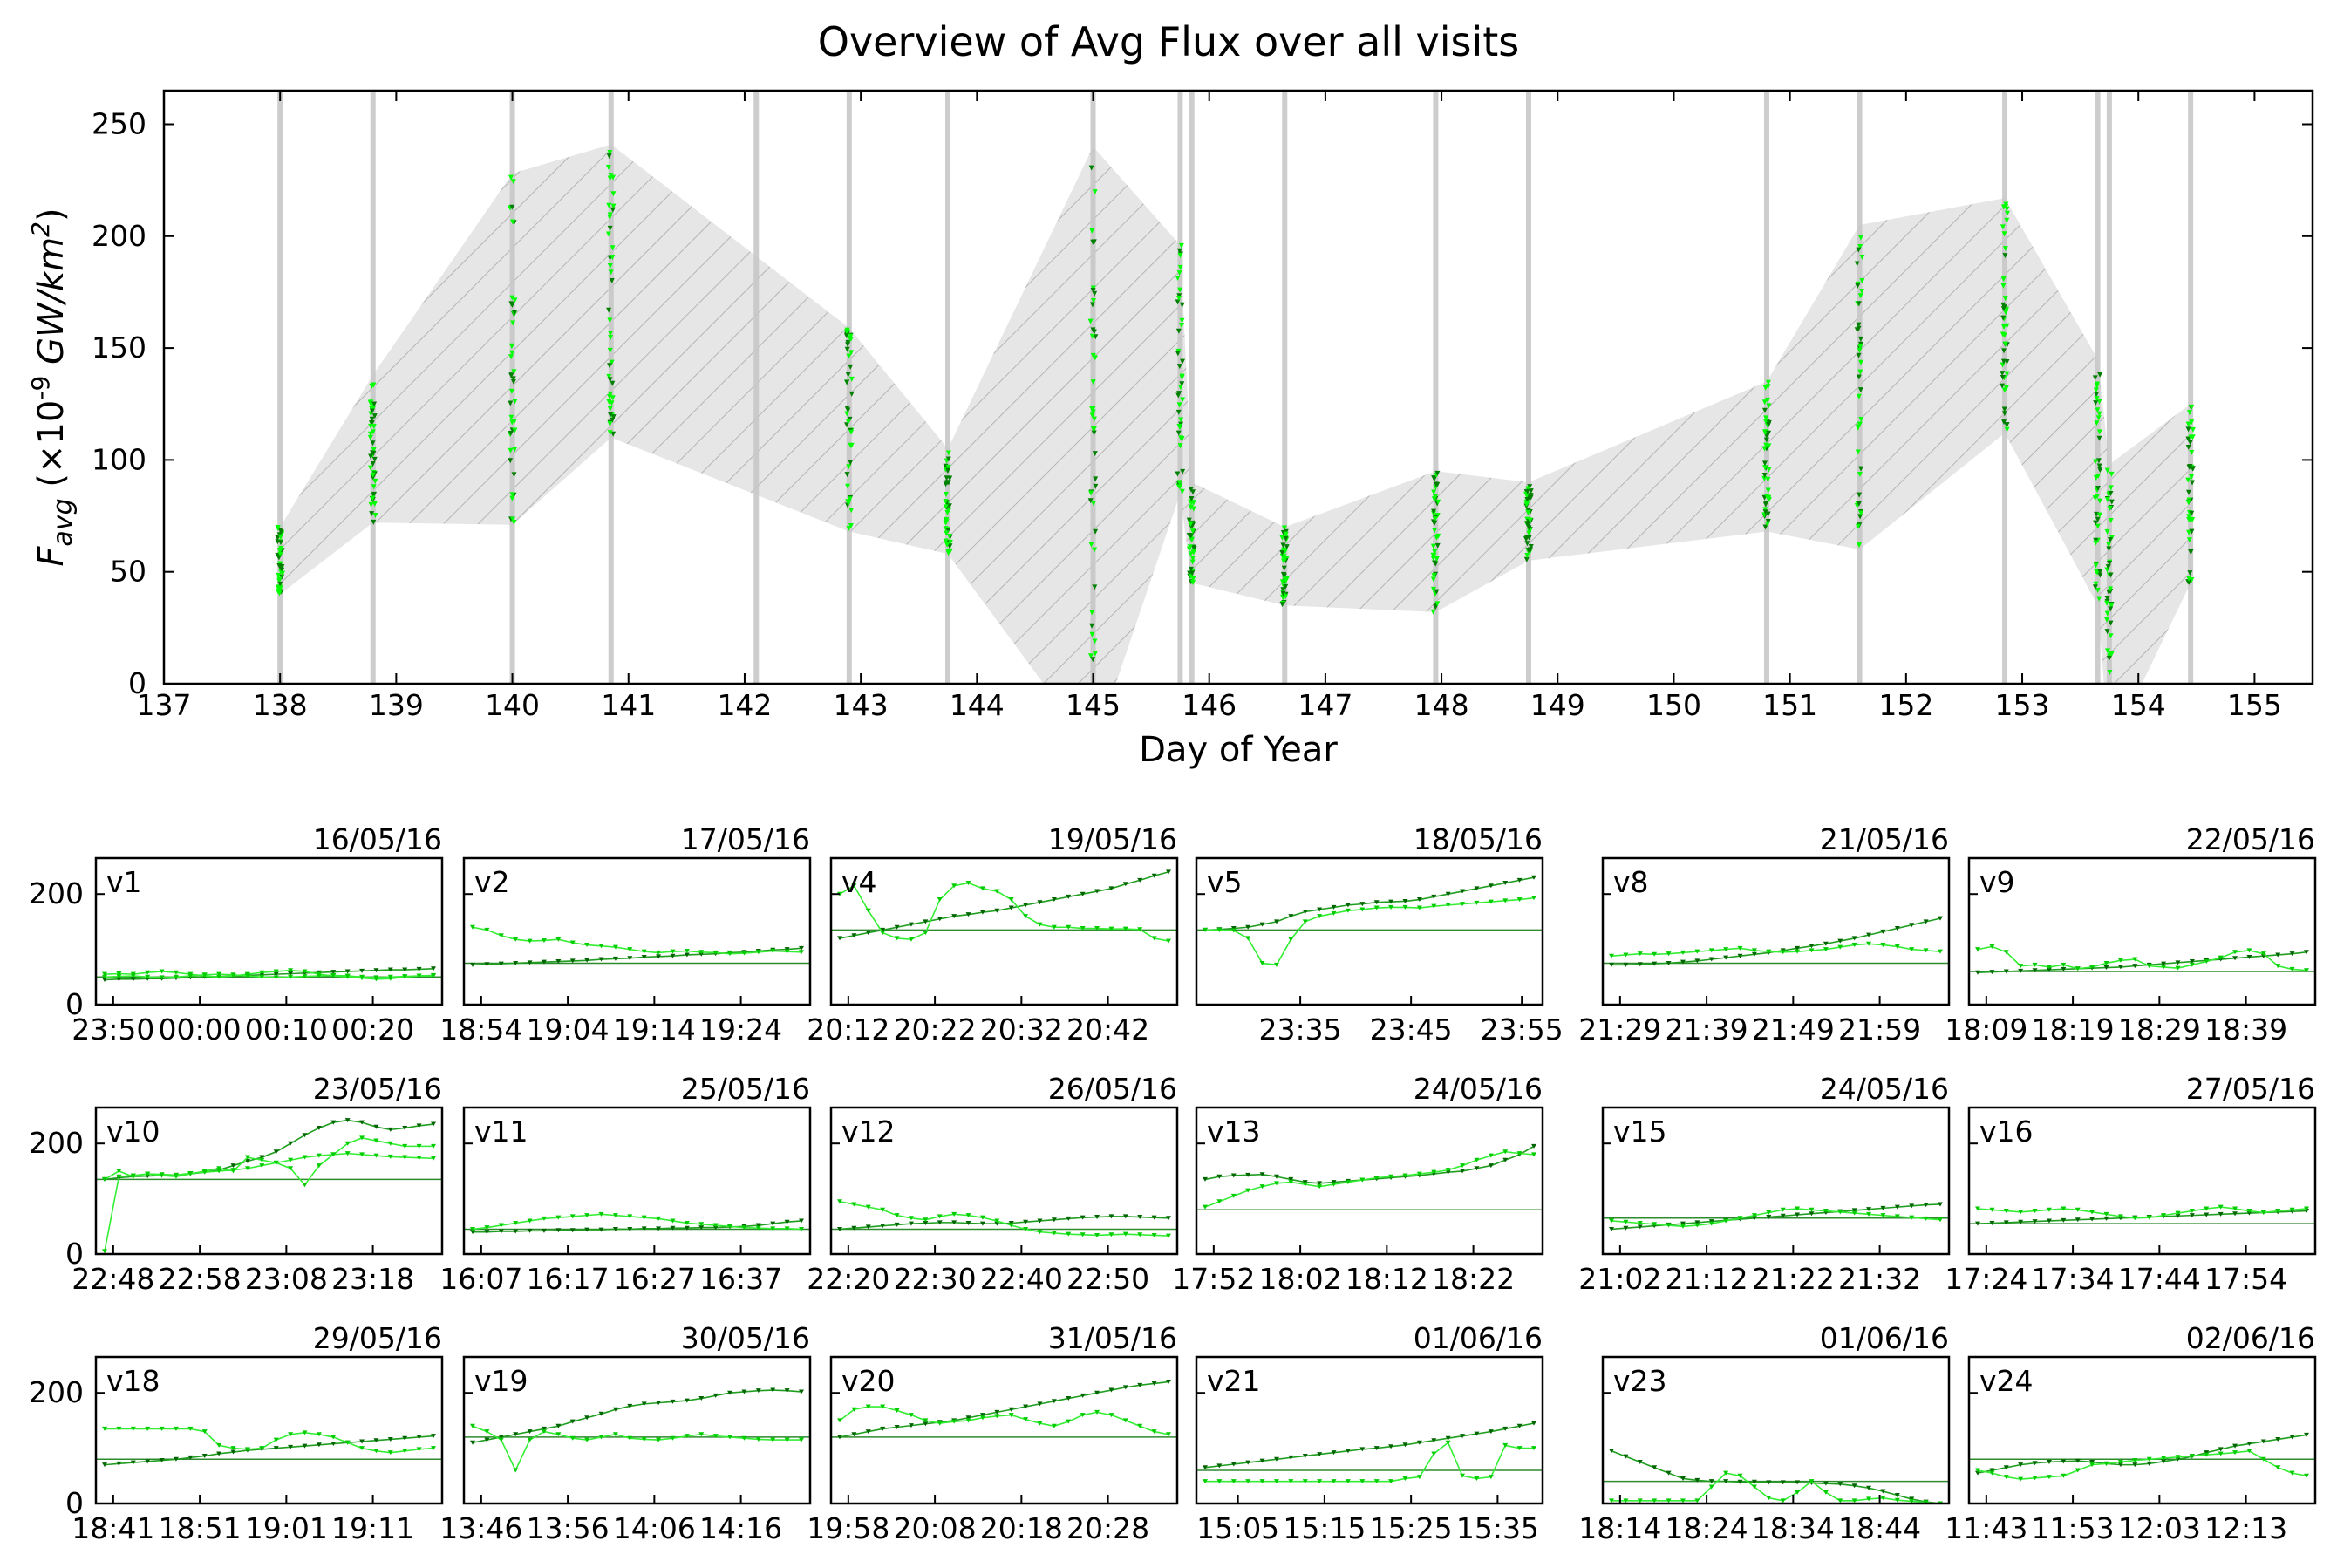  Describe the element at coordinates (935, 1279) in the screenshot. I see `panel-x-tick-label: 22:30` at that location.